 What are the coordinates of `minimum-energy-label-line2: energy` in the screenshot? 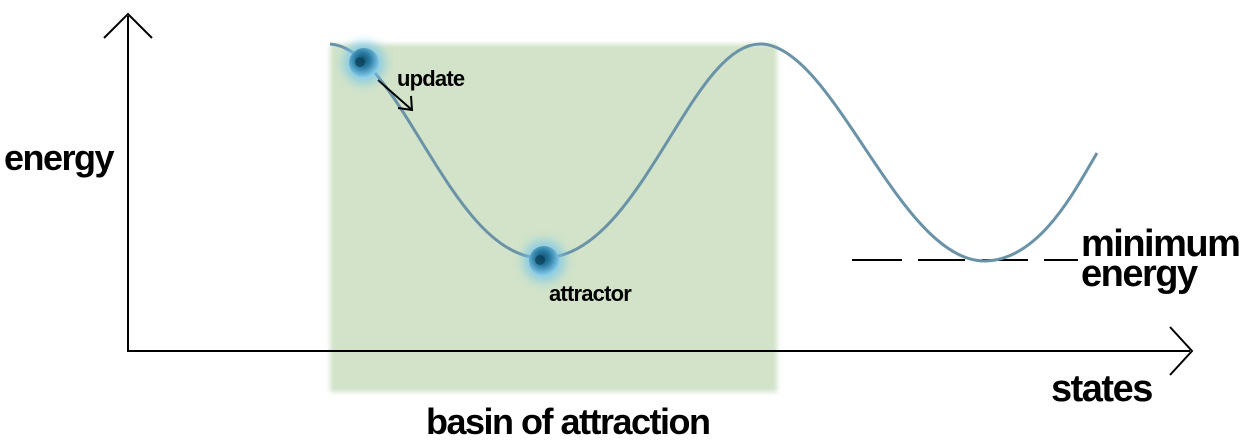 It's located at (1139, 274).